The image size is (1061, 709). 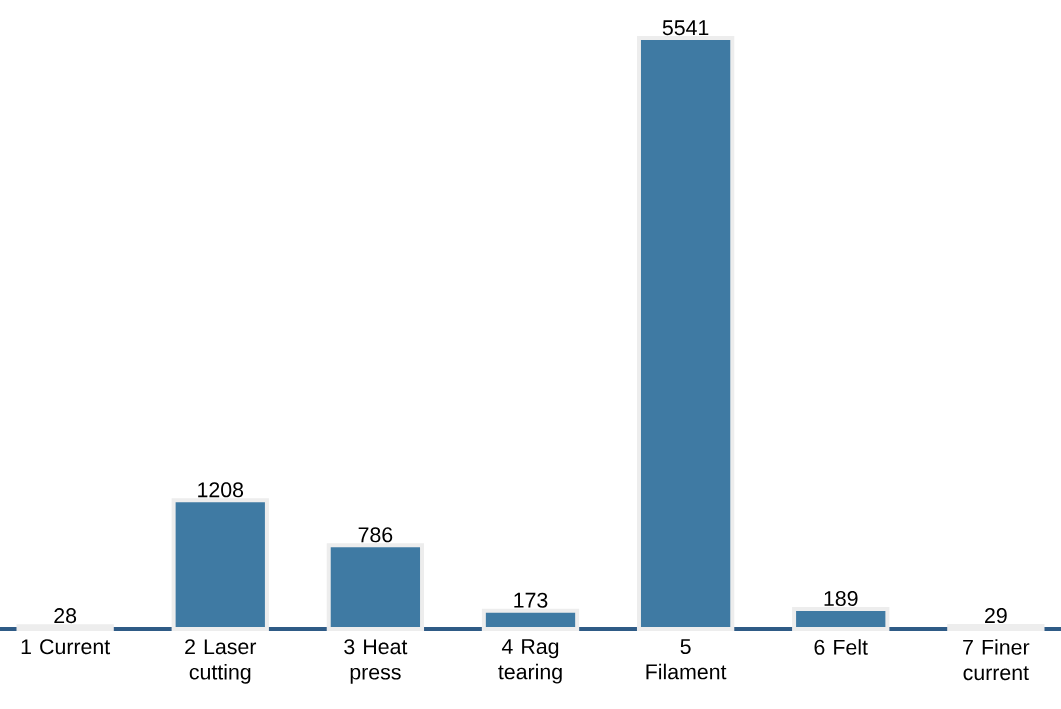 I want to click on data-label: 5541, so click(x=685, y=28).